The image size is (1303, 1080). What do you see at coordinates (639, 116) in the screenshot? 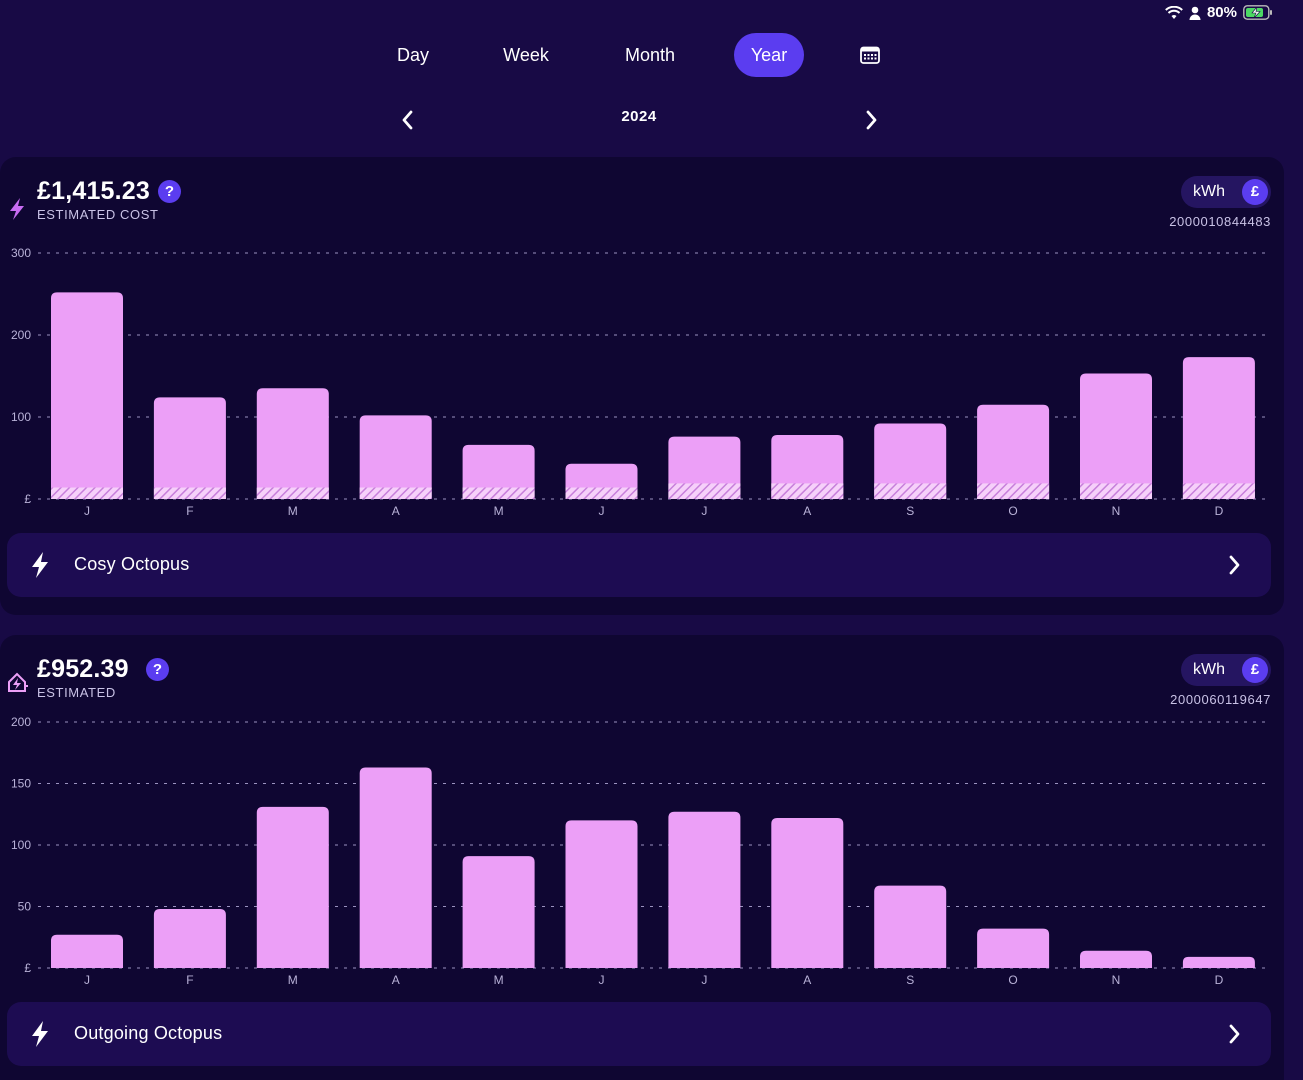
I see `period-label: 2024` at bounding box center [639, 116].